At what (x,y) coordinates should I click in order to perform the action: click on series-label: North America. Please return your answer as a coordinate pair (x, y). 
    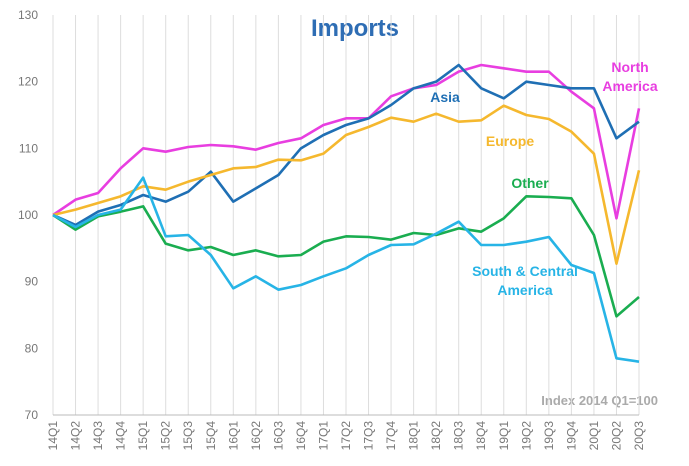
    Looking at the image, I should click on (630, 76).